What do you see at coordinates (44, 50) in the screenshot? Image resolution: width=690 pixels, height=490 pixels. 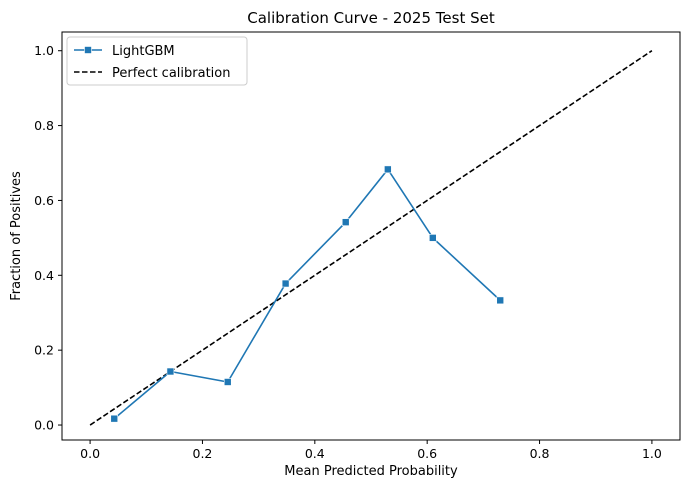 I see `y-tick-label: 1.0` at bounding box center [44, 50].